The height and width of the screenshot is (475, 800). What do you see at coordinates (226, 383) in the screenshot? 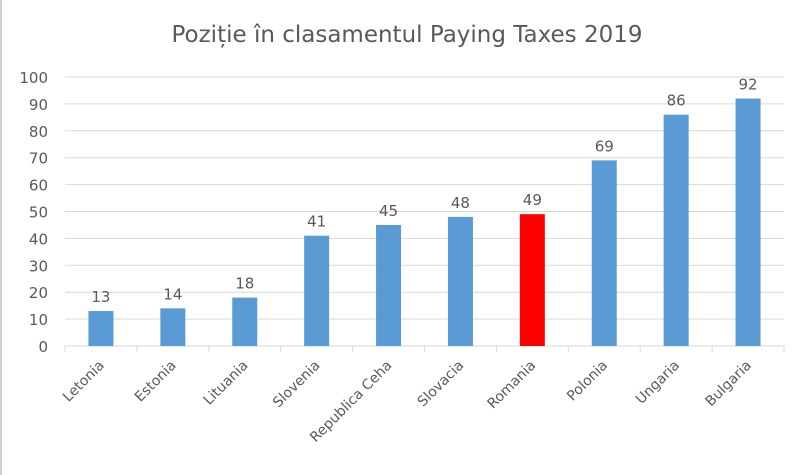
I see `x-tick-label: Lituania` at bounding box center [226, 383].